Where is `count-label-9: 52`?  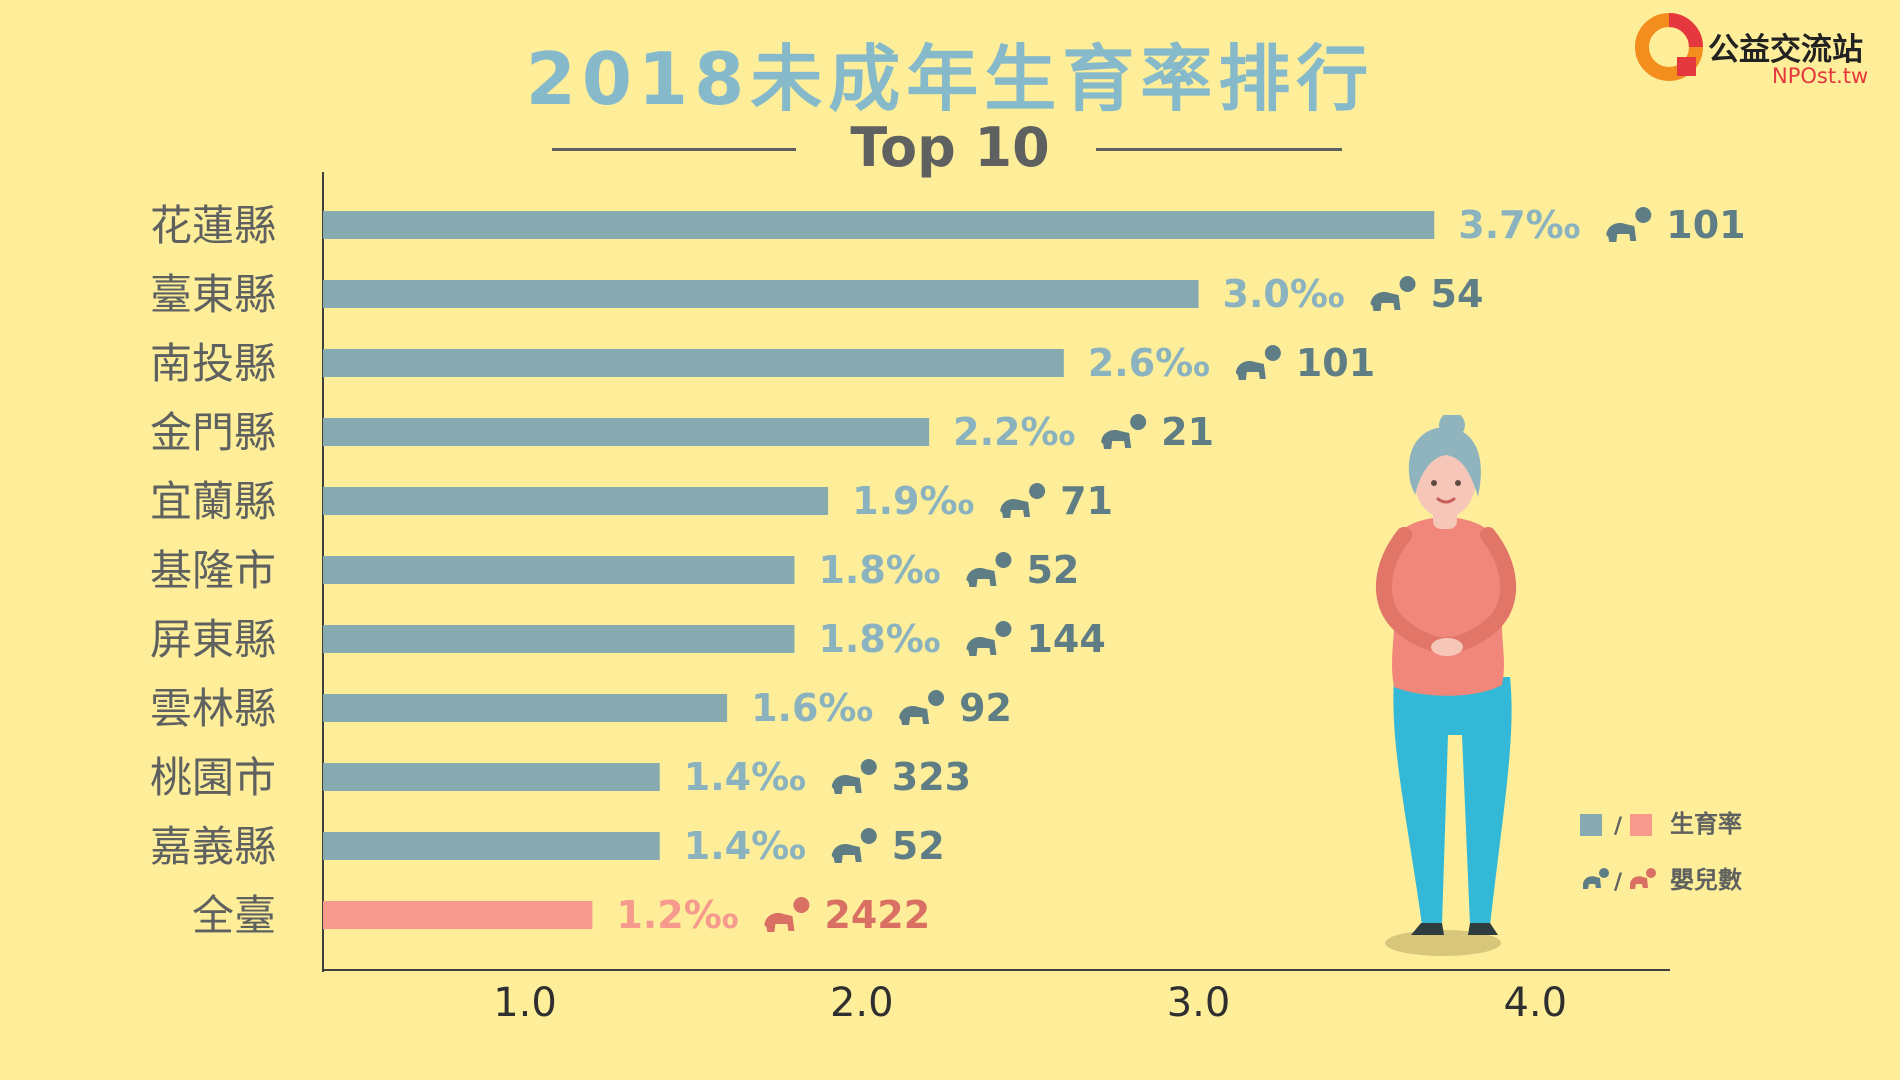
count-label-9: 52 is located at coordinates (918, 846).